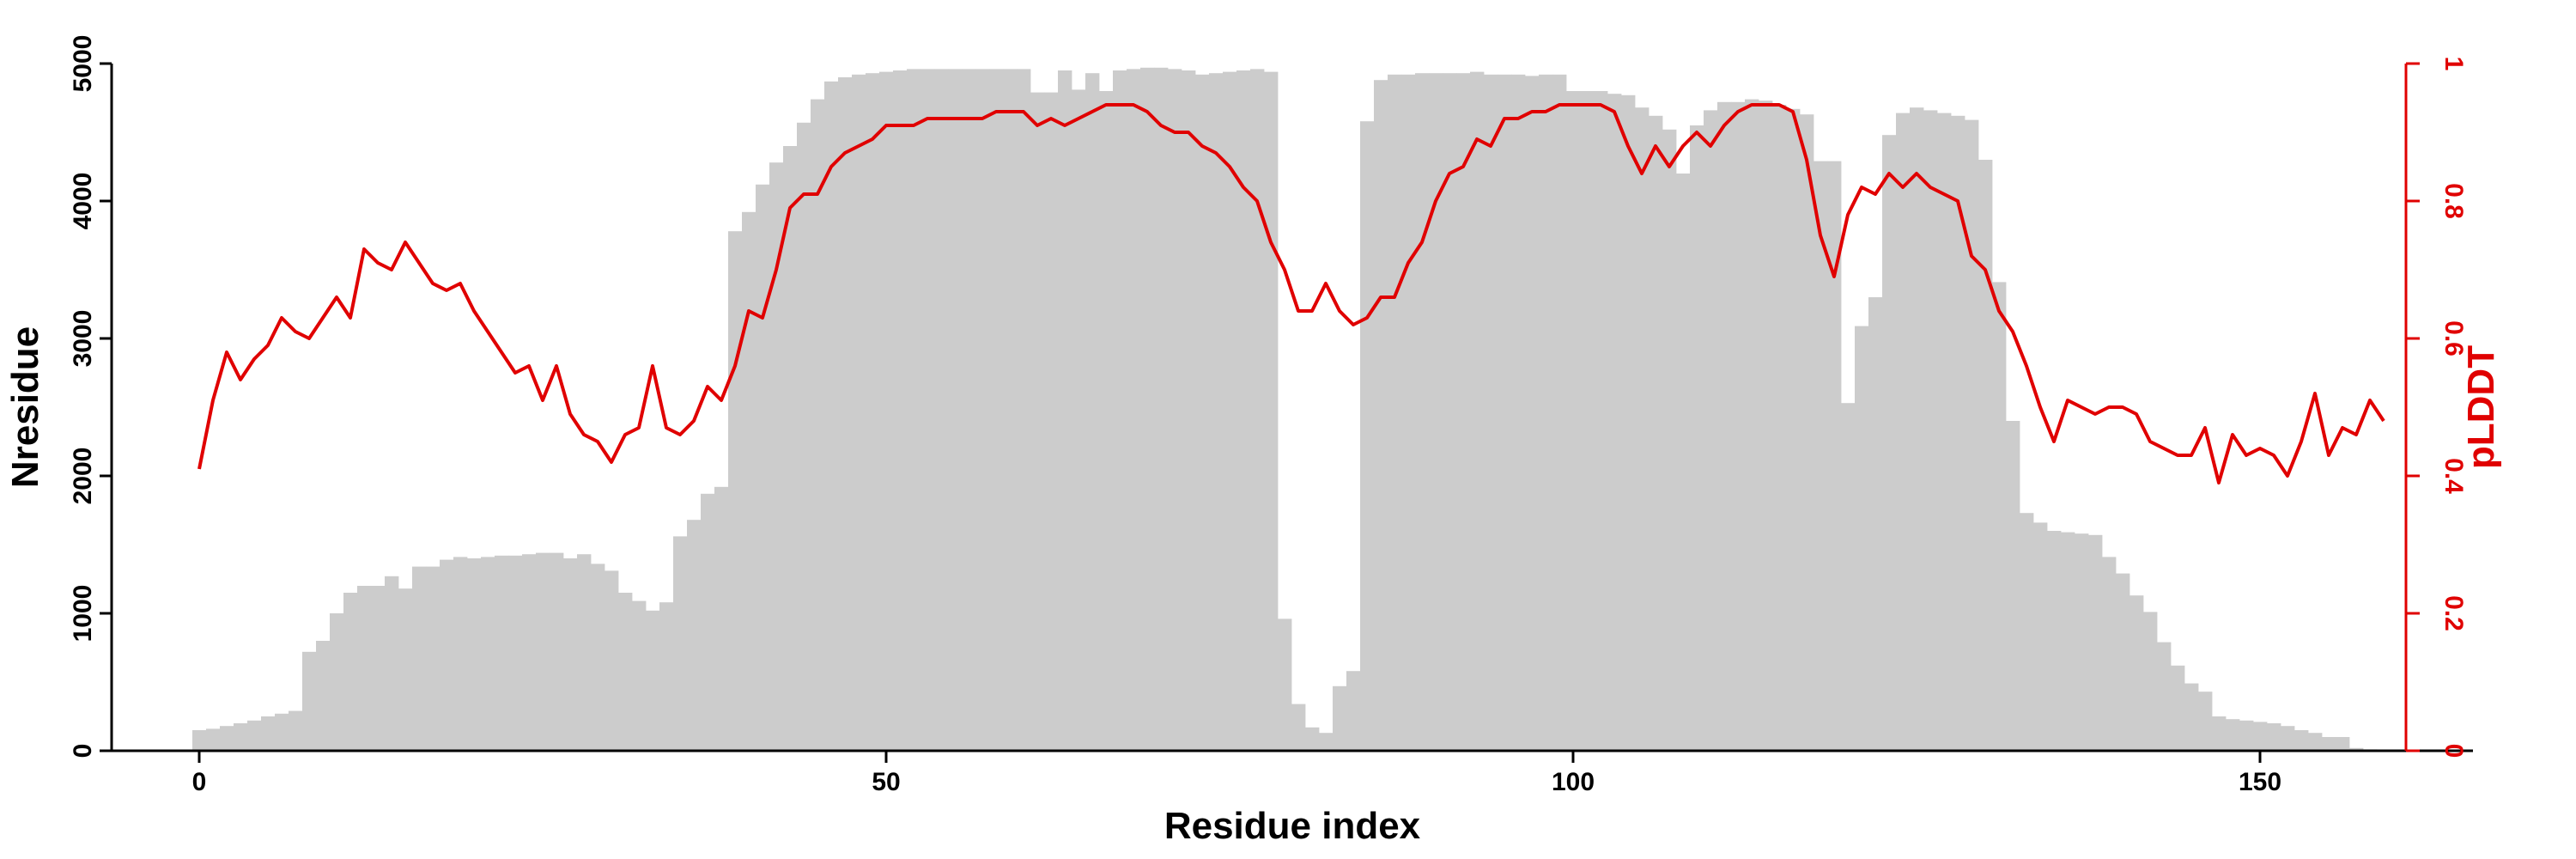  What do you see at coordinates (1236, 773) in the screenshot?
I see `x-ticks: 0 50 100 150` at bounding box center [1236, 773].